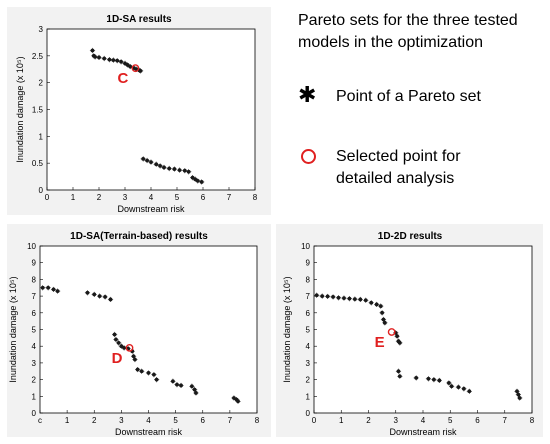 This screenshot has height=444, width=550. I want to click on y-tick-label: 3, so click(41, 29).